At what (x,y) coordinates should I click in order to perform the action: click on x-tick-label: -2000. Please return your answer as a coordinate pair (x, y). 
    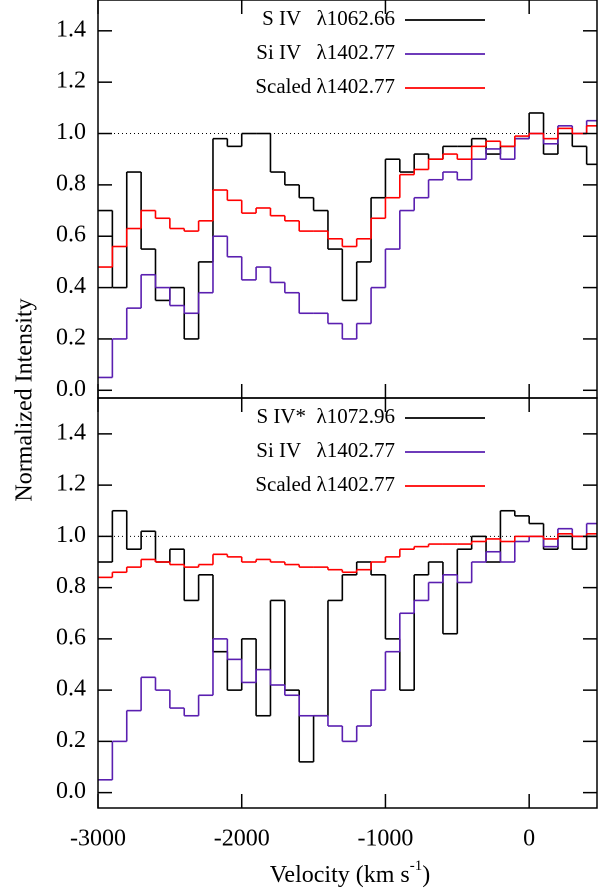
    Looking at the image, I should click on (242, 839).